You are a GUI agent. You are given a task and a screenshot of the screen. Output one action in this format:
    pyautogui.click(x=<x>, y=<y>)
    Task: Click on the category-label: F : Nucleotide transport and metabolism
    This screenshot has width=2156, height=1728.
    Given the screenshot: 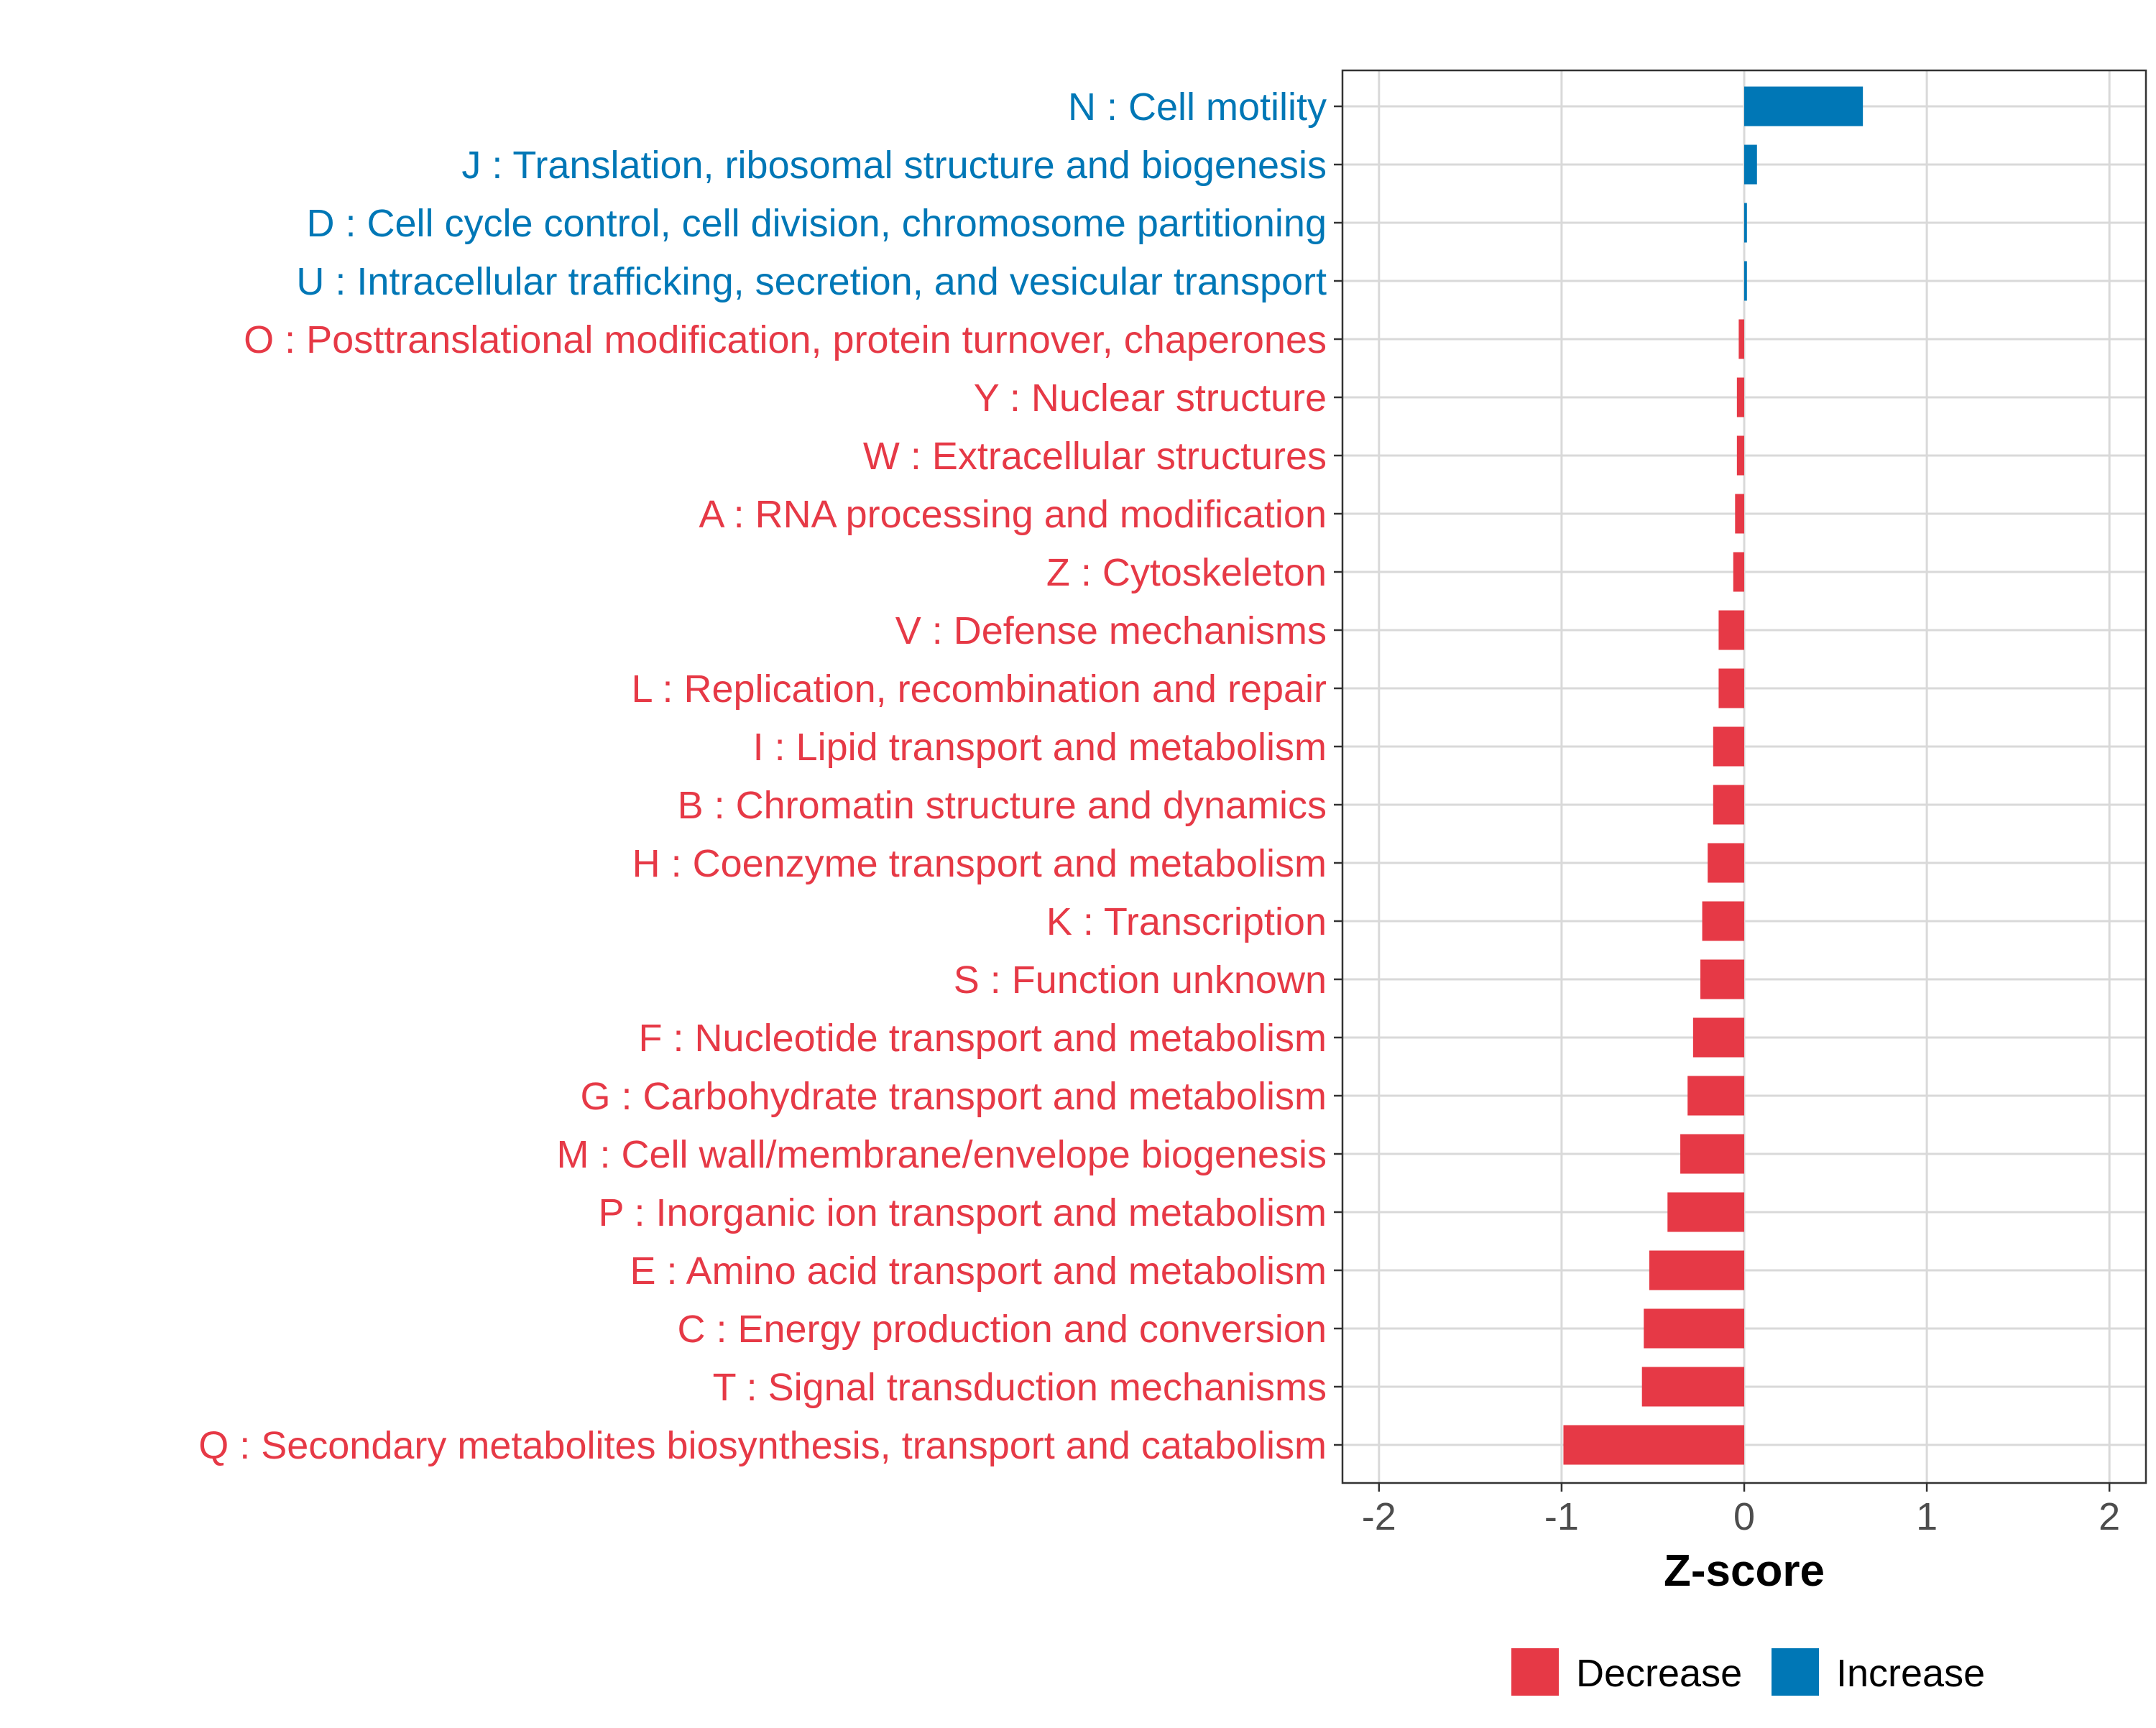 What is the action you would take?
    pyautogui.click(x=983, y=1038)
    